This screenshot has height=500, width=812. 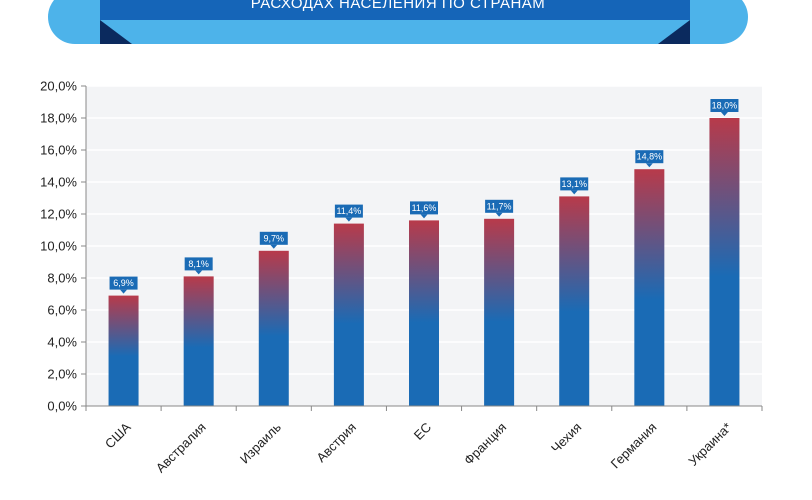 I want to click on data-label: 18,0%, so click(x=725, y=106).